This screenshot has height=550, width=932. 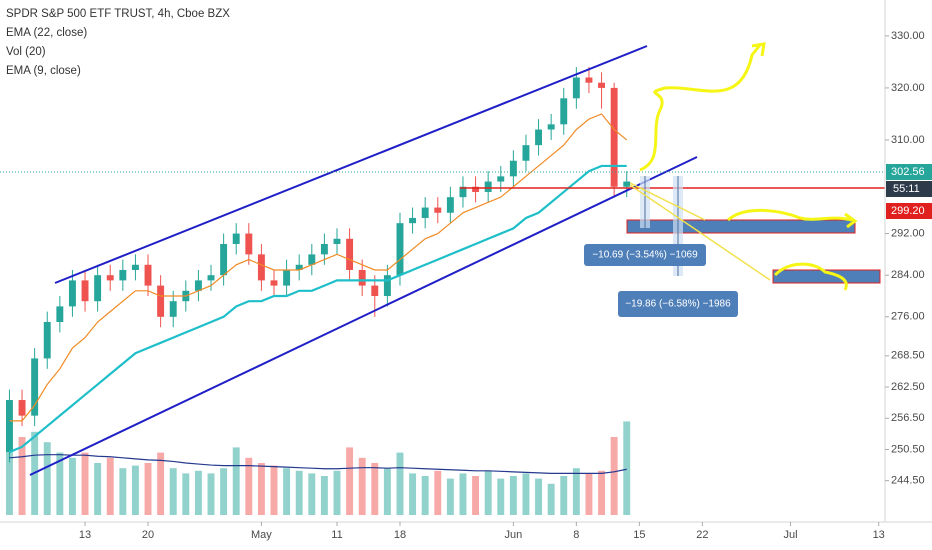 I want to click on annotation-box, so click(x=678, y=304).